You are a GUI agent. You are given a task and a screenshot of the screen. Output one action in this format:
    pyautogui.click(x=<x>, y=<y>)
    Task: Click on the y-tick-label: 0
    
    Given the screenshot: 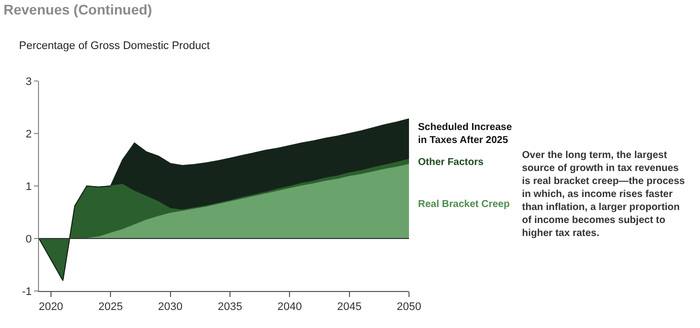 What is the action you would take?
    pyautogui.click(x=29, y=239)
    